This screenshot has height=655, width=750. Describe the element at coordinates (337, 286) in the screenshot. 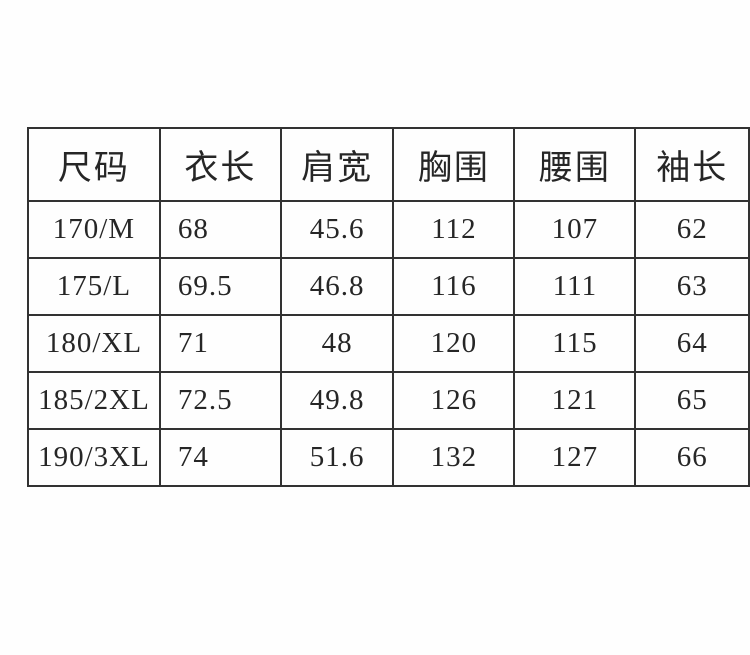

I see `cell-shoulder: 46.8` at that location.